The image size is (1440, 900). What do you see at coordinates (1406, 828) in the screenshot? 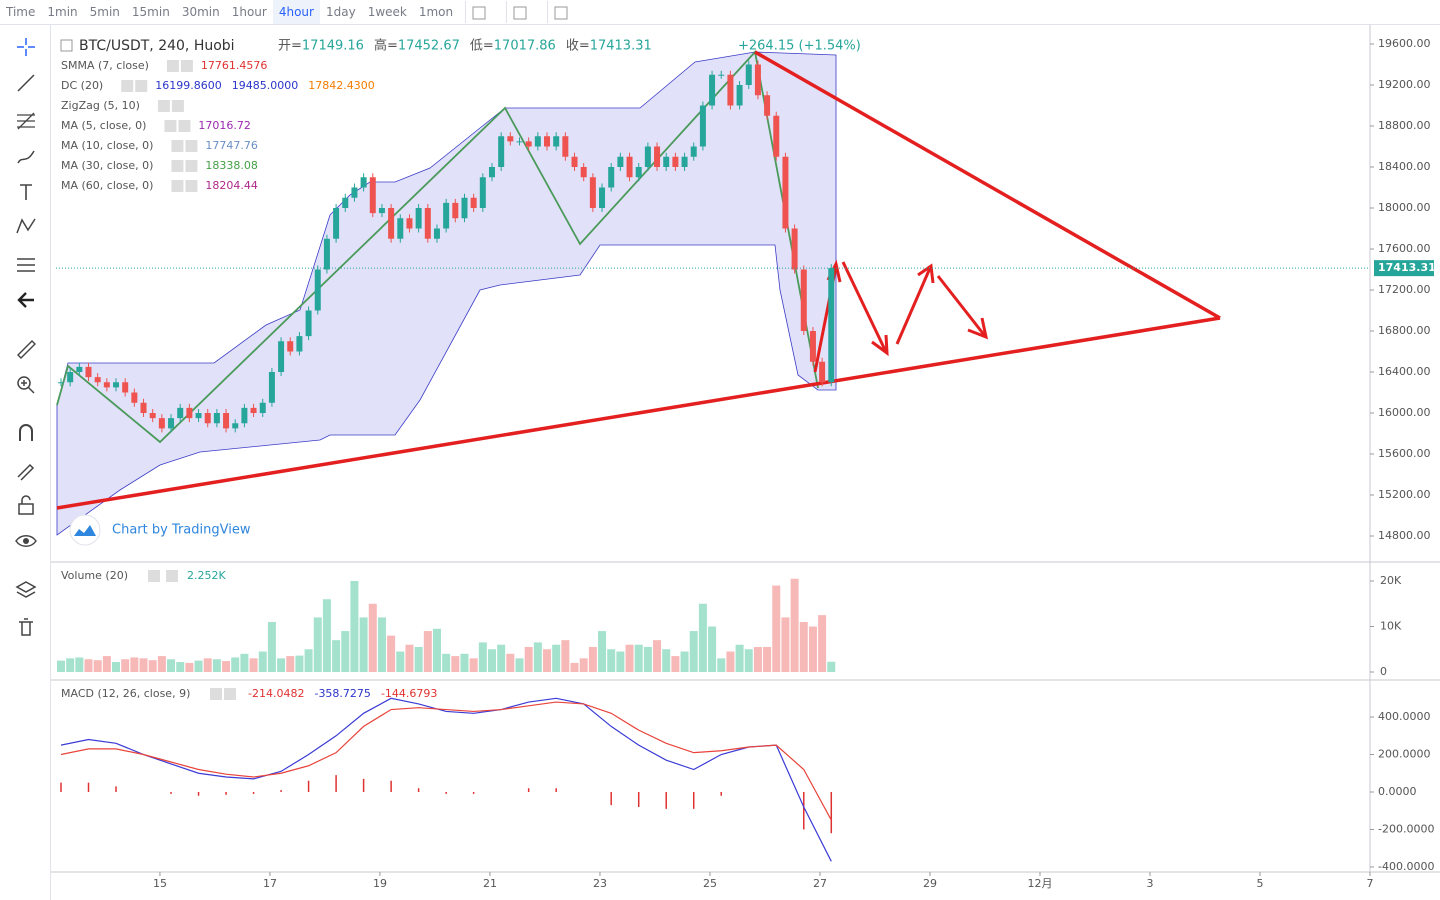
I see `y-tick-label: -200.0000` at bounding box center [1406, 828].